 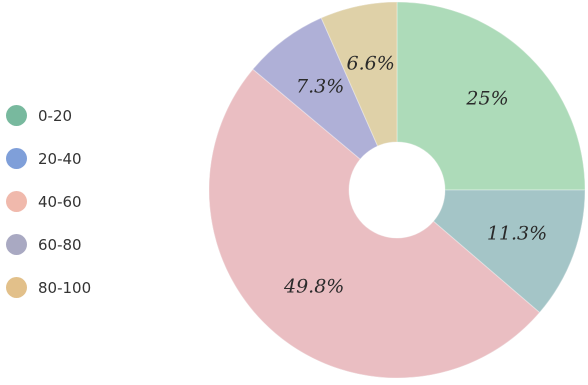 I want to click on legend-label: 40-60, so click(x=60, y=201).